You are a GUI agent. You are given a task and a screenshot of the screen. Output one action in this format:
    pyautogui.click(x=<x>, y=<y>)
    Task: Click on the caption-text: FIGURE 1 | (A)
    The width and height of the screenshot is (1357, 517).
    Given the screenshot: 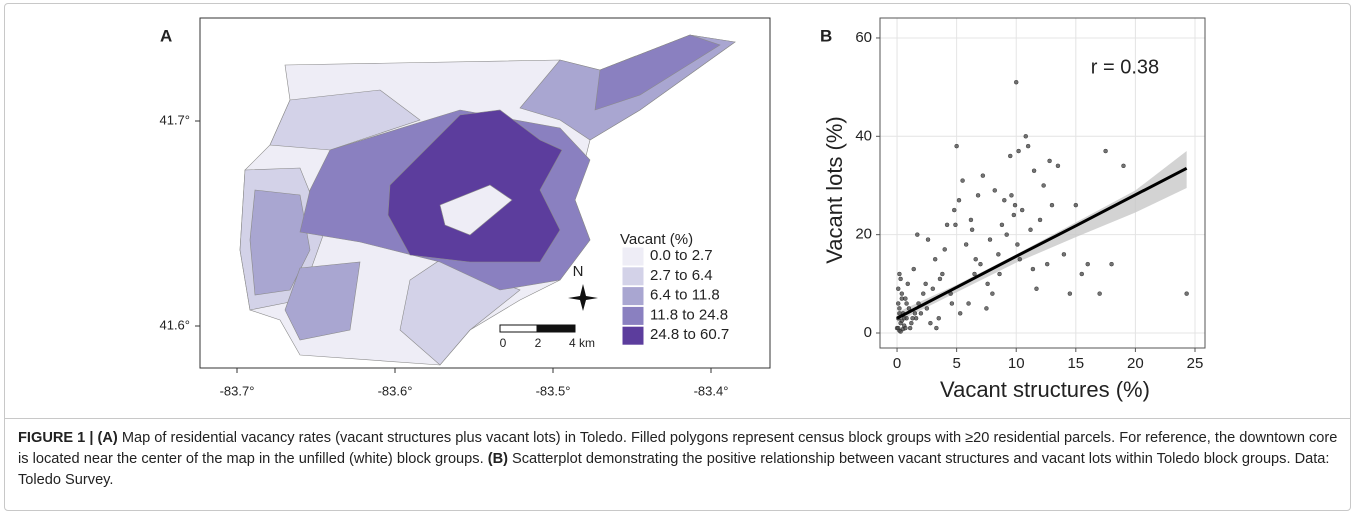 What is the action you would take?
    pyautogui.click(x=68, y=438)
    